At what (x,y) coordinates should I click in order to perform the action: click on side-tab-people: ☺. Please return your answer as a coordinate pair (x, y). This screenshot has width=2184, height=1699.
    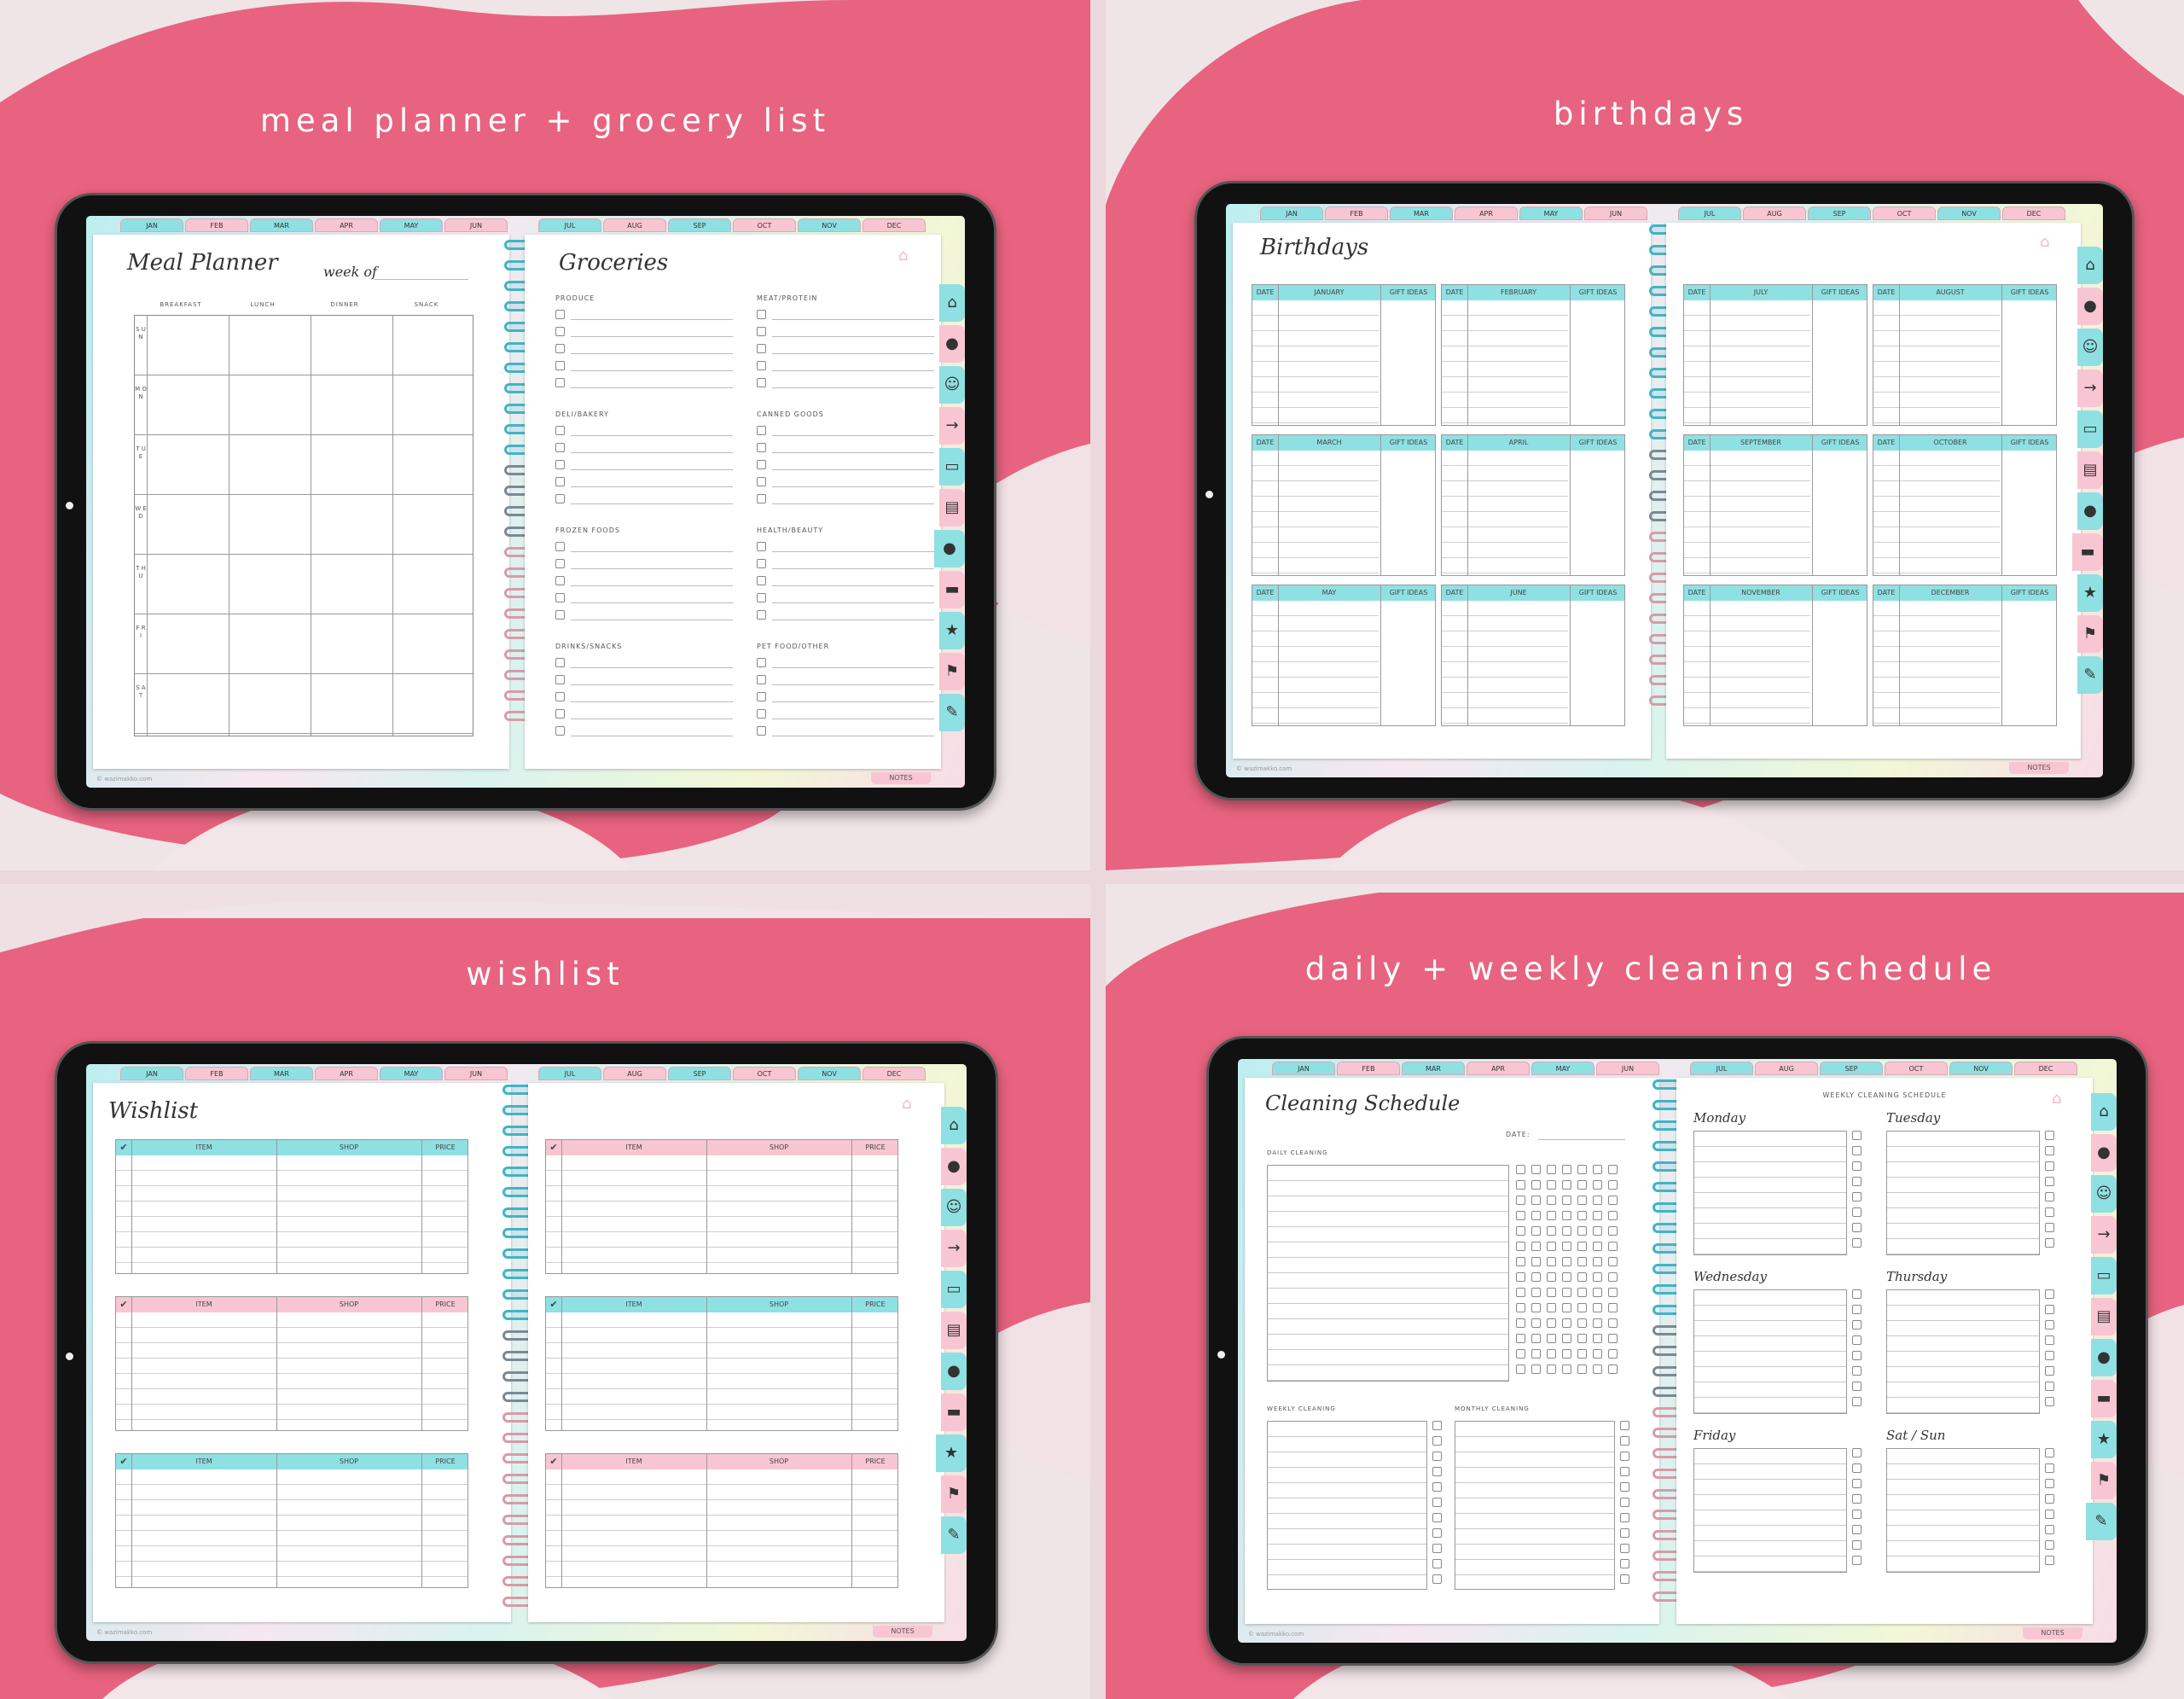
    Looking at the image, I should click on (954, 1207).